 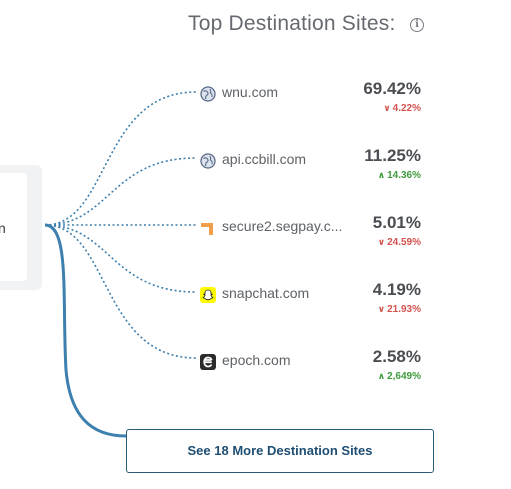 What do you see at coordinates (312, 100) in the screenshot?
I see `site-row-wnu: wnu.com 69.42% ∨ 4.22%` at bounding box center [312, 100].